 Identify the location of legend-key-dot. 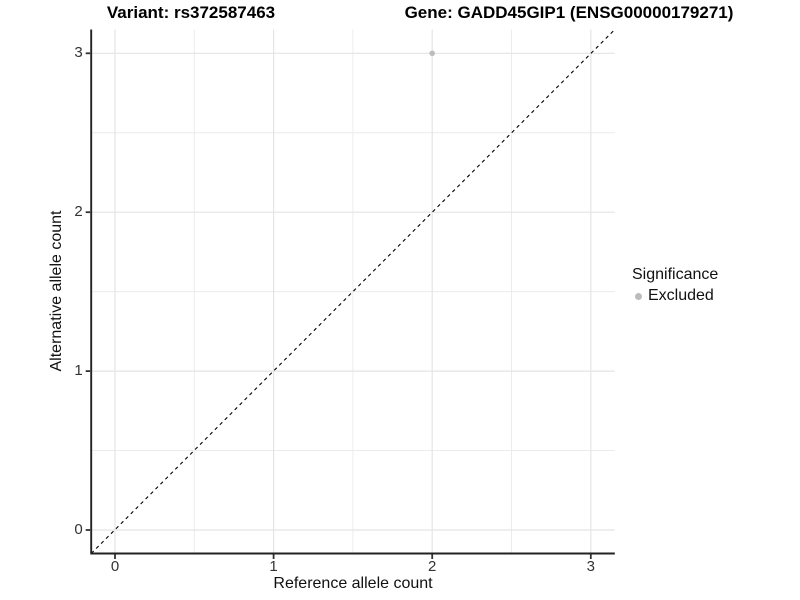
(638, 296).